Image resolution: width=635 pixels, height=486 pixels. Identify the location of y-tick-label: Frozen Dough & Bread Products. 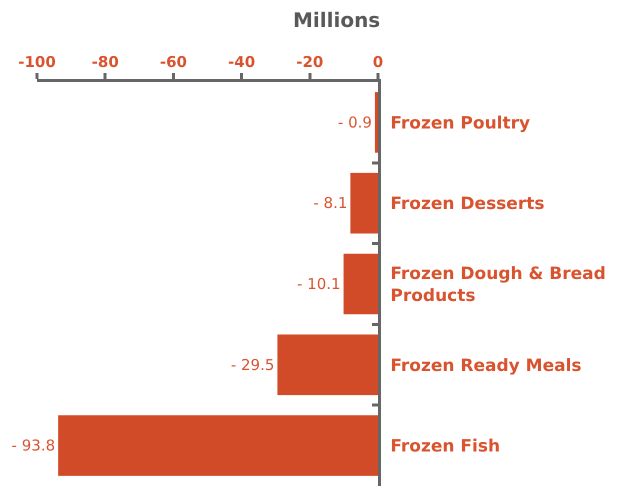
(498, 285).